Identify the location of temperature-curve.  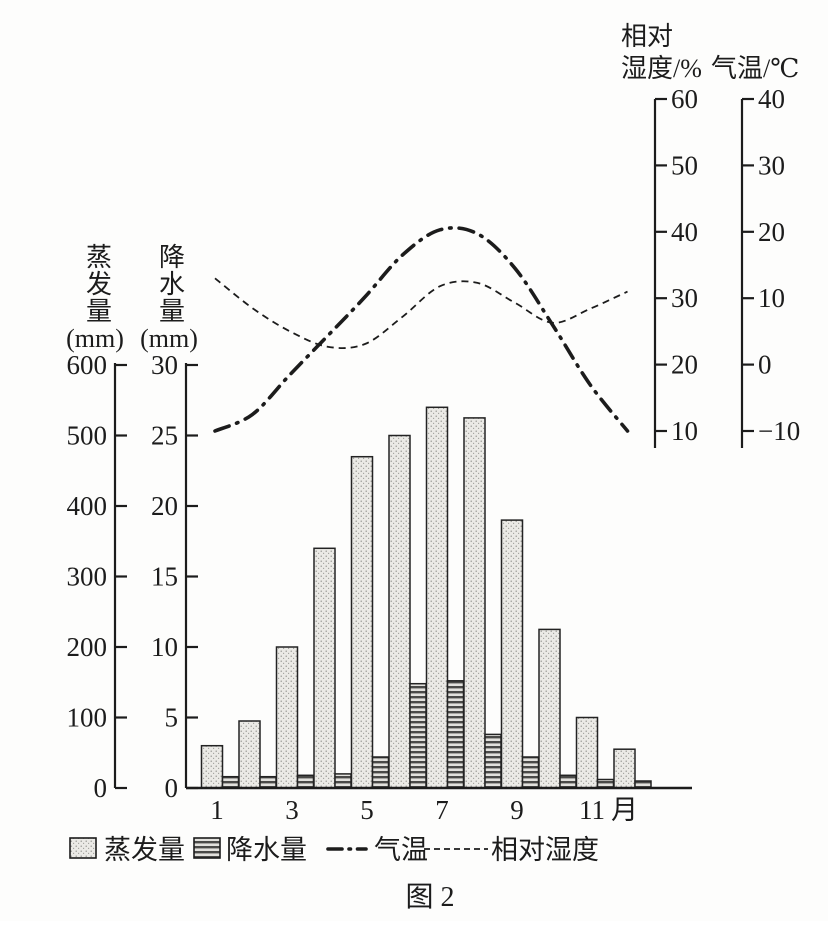
(421, 329).